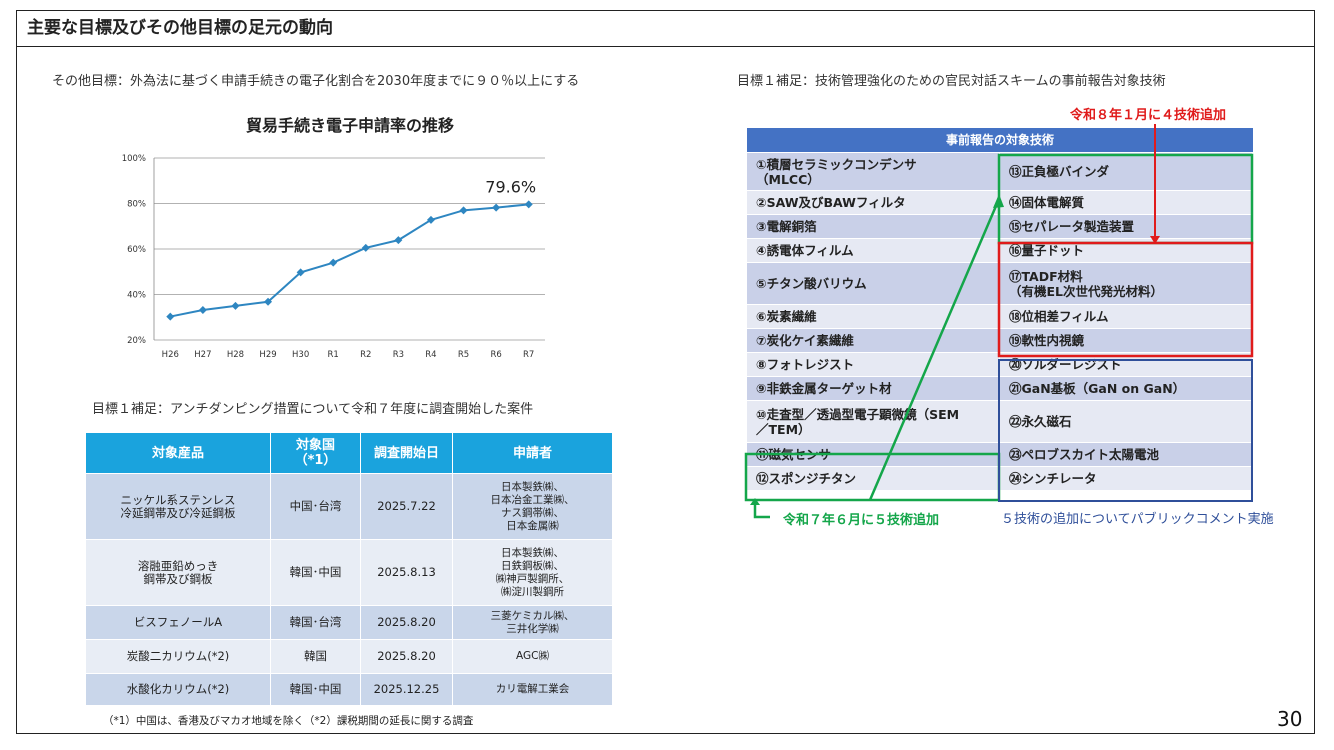  What do you see at coordinates (873, 250) in the screenshot?
I see `tech-item: ④誘電体フィルム` at bounding box center [873, 250].